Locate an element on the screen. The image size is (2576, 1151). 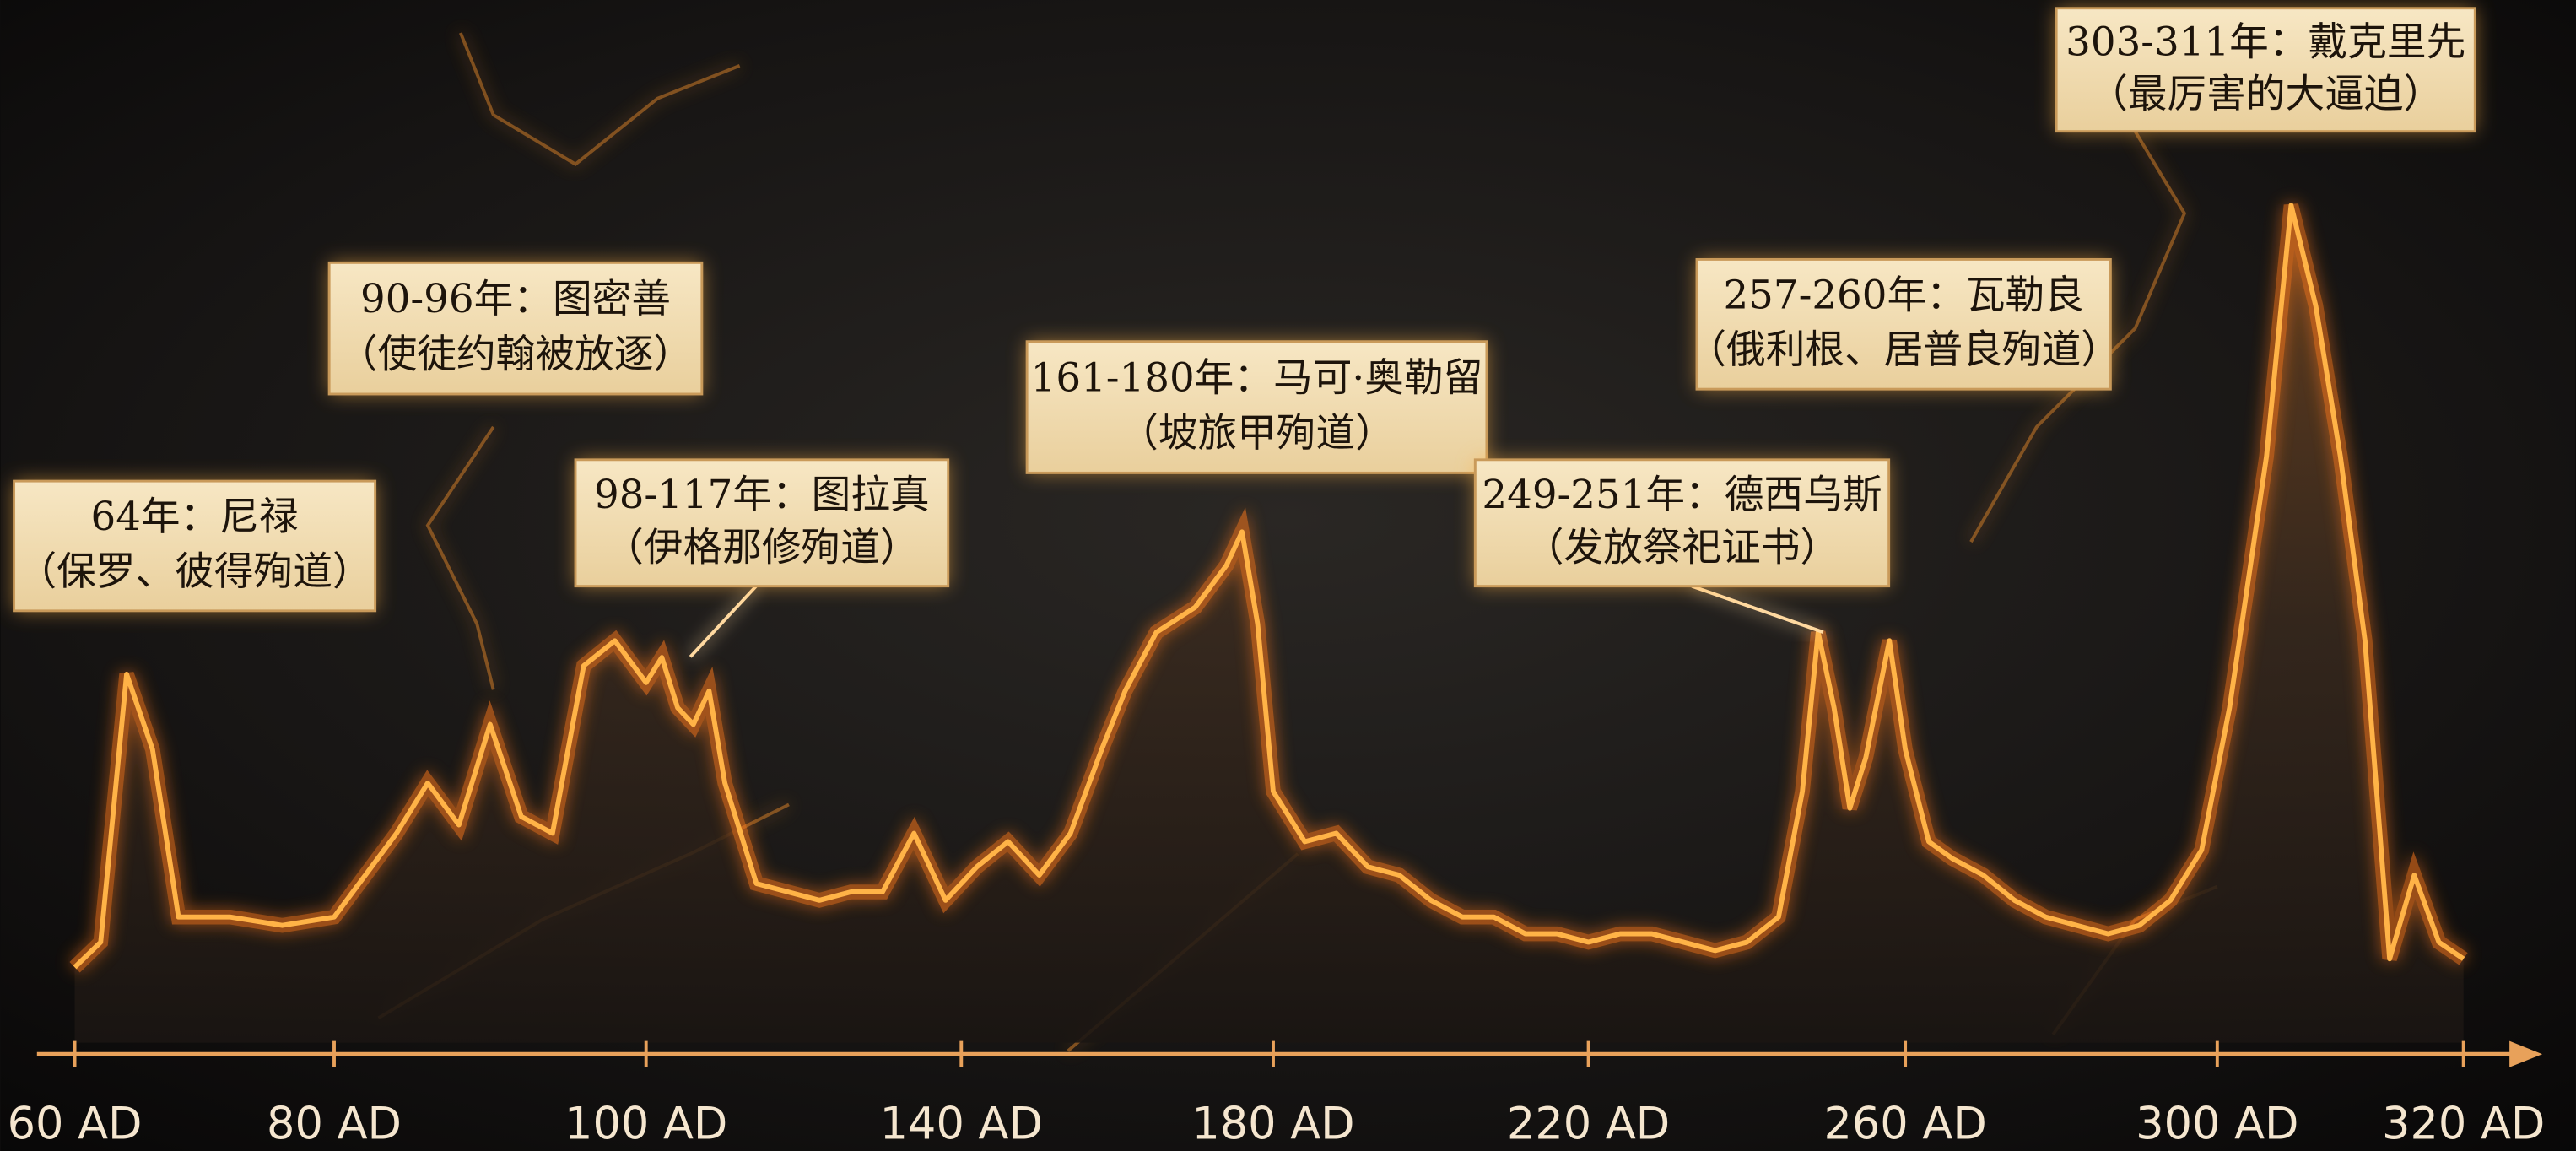
note-text: （使徒约翰被放逐） is located at coordinates (515, 354).